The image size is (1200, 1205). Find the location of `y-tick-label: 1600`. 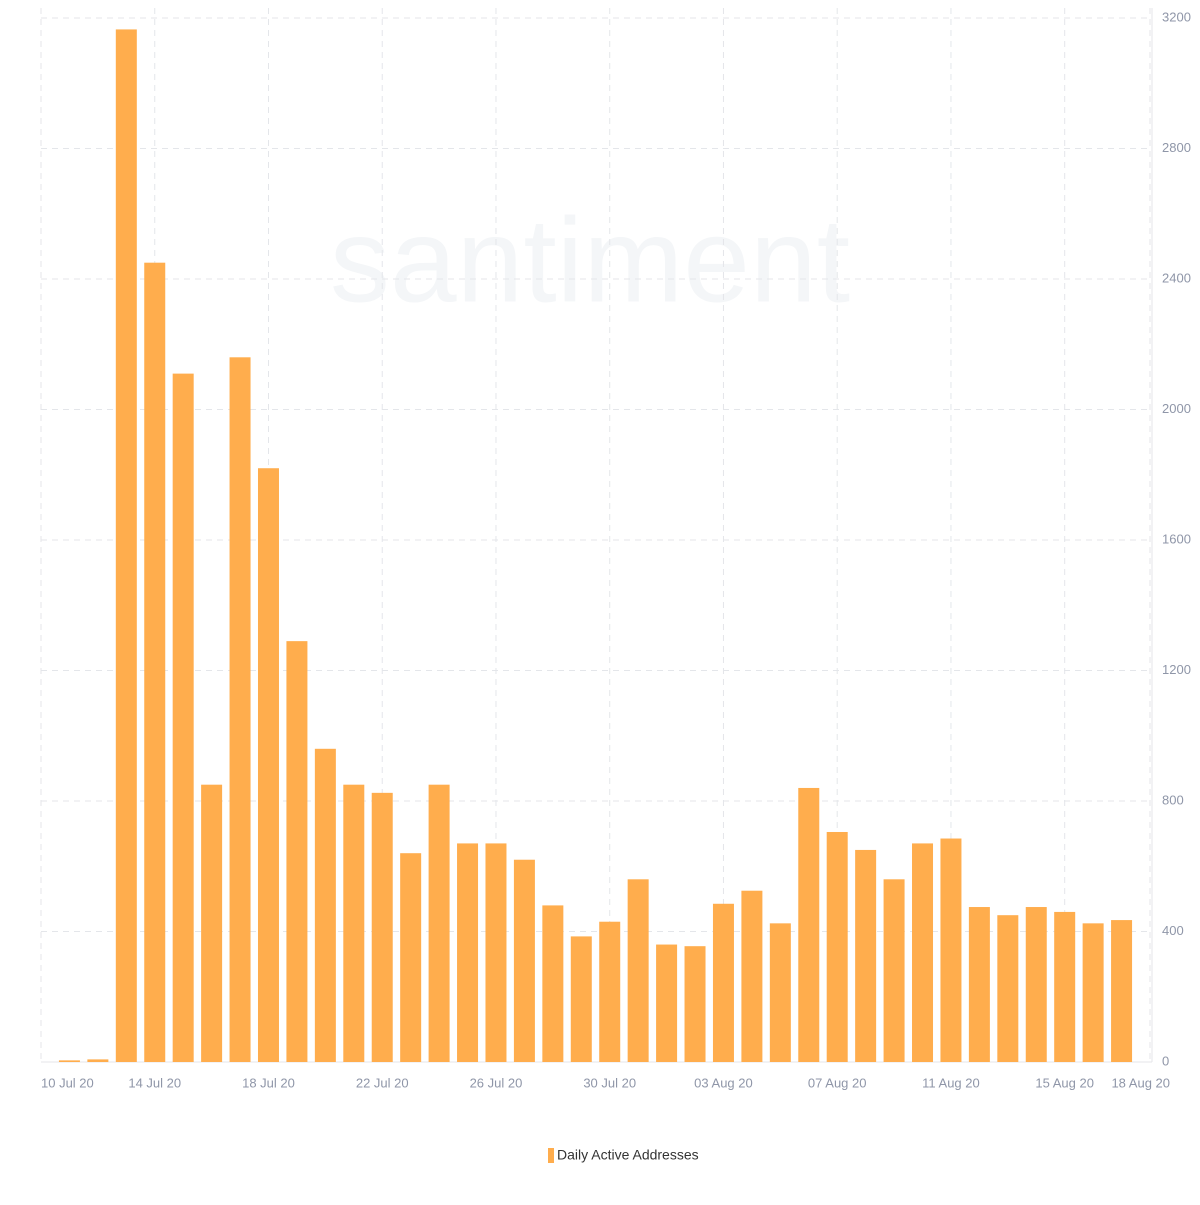

y-tick-label: 1600 is located at coordinates (1176, 538).